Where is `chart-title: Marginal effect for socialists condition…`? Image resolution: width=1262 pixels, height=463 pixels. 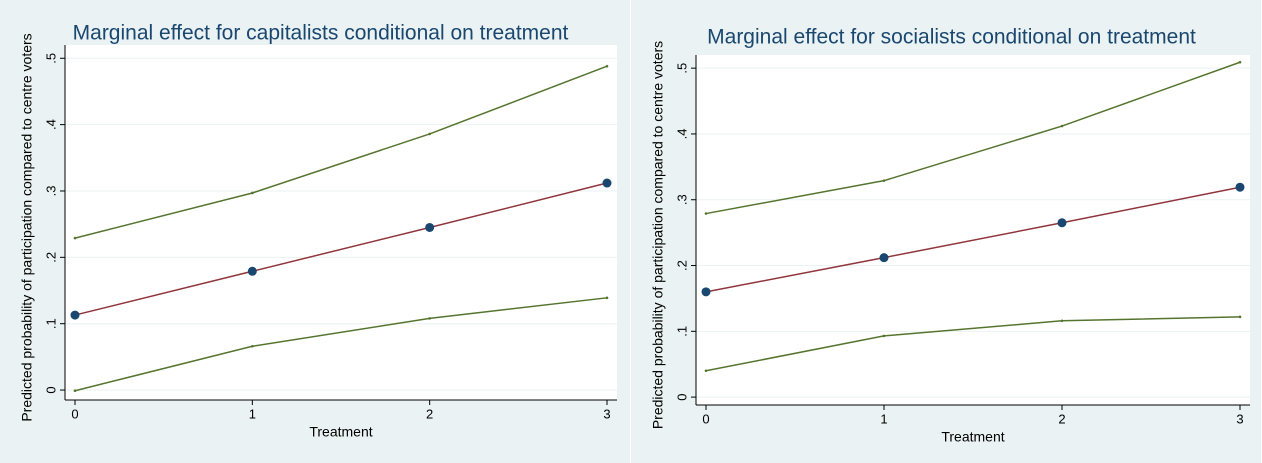 chart-title: Marginal effect for socialists condition… is located at coordinates (951, 37).